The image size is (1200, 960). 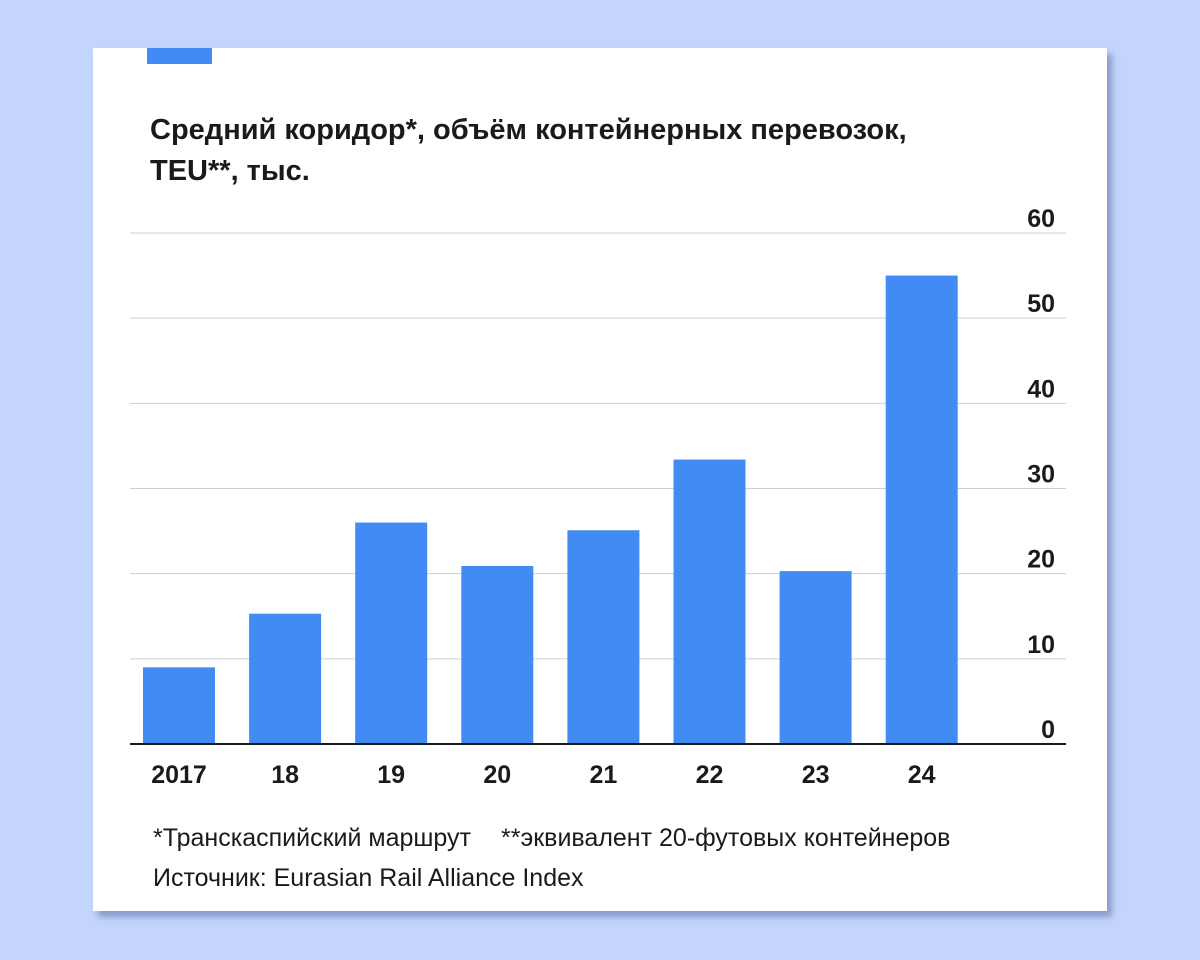 What do you see at coordinates (1048, 730) in the screenshot?
I see `y-tick-label-0: 0` at bounding box center [1048, 730].